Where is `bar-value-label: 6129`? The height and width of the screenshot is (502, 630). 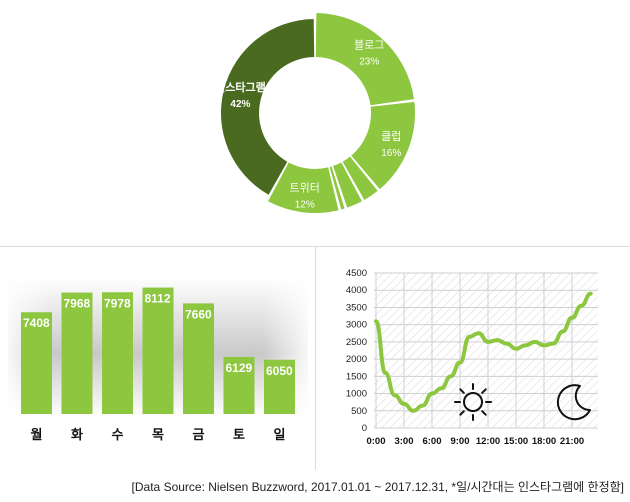 bar-value-label: 6129 is located at coordinates (239, 368).